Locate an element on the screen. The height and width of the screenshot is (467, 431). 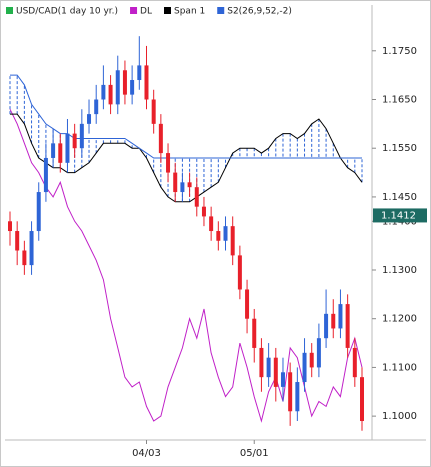
price-marker is located at coordinates (400, 215).